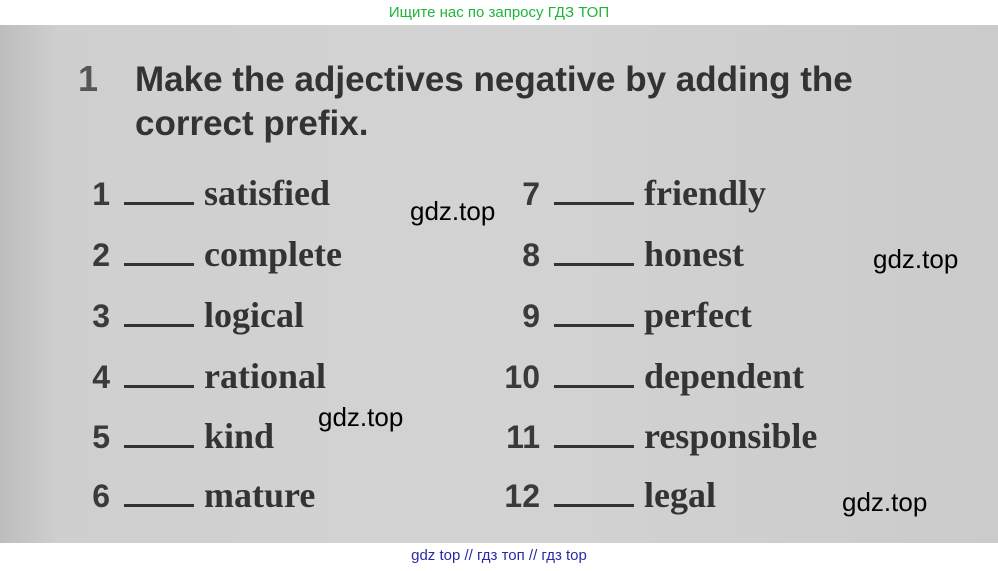 The image size is (998, 571). Describe the element at coordinates (265, 376) in the screenshot. I see `item-word: rational` at that location.